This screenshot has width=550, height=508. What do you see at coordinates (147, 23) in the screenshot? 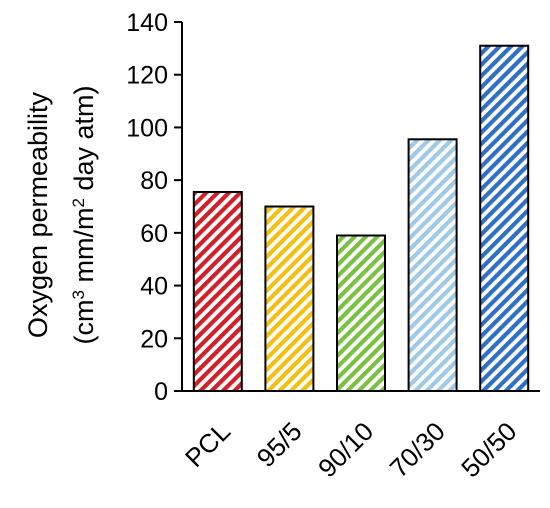
I see `y-tick-label: 140` at bounding box center [147, 23].